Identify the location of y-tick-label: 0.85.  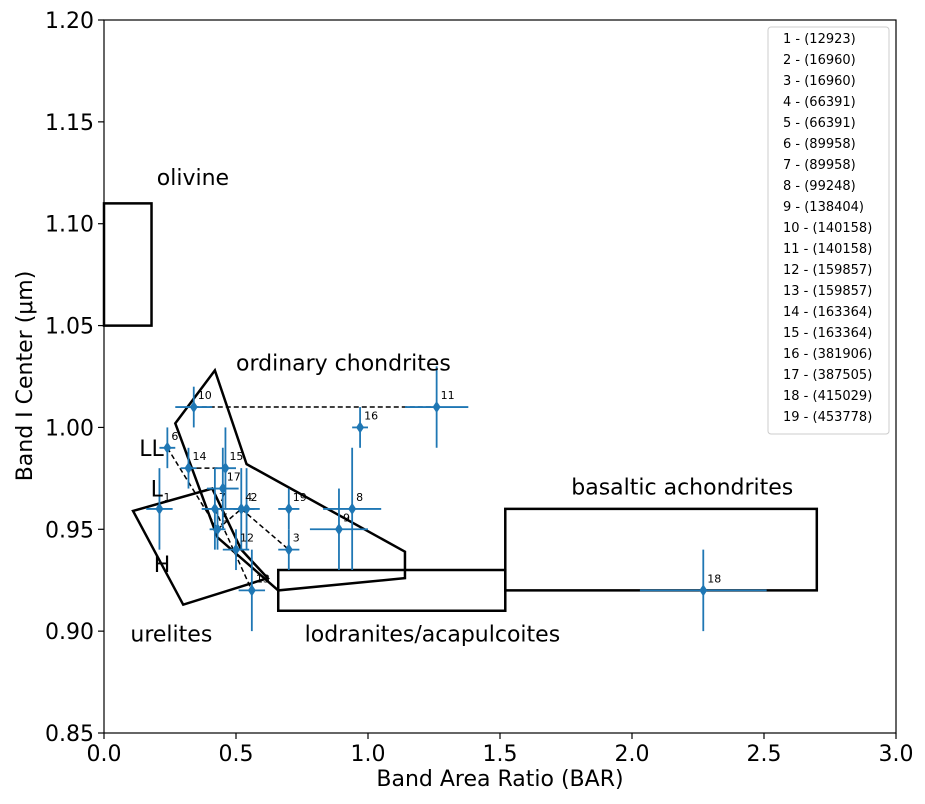
(69, 734).